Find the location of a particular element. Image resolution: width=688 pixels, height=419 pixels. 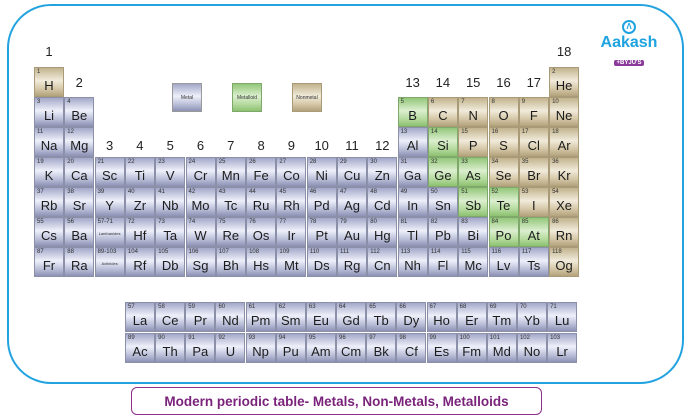

atomic-number: 92 is located at coordinates (222, 338).